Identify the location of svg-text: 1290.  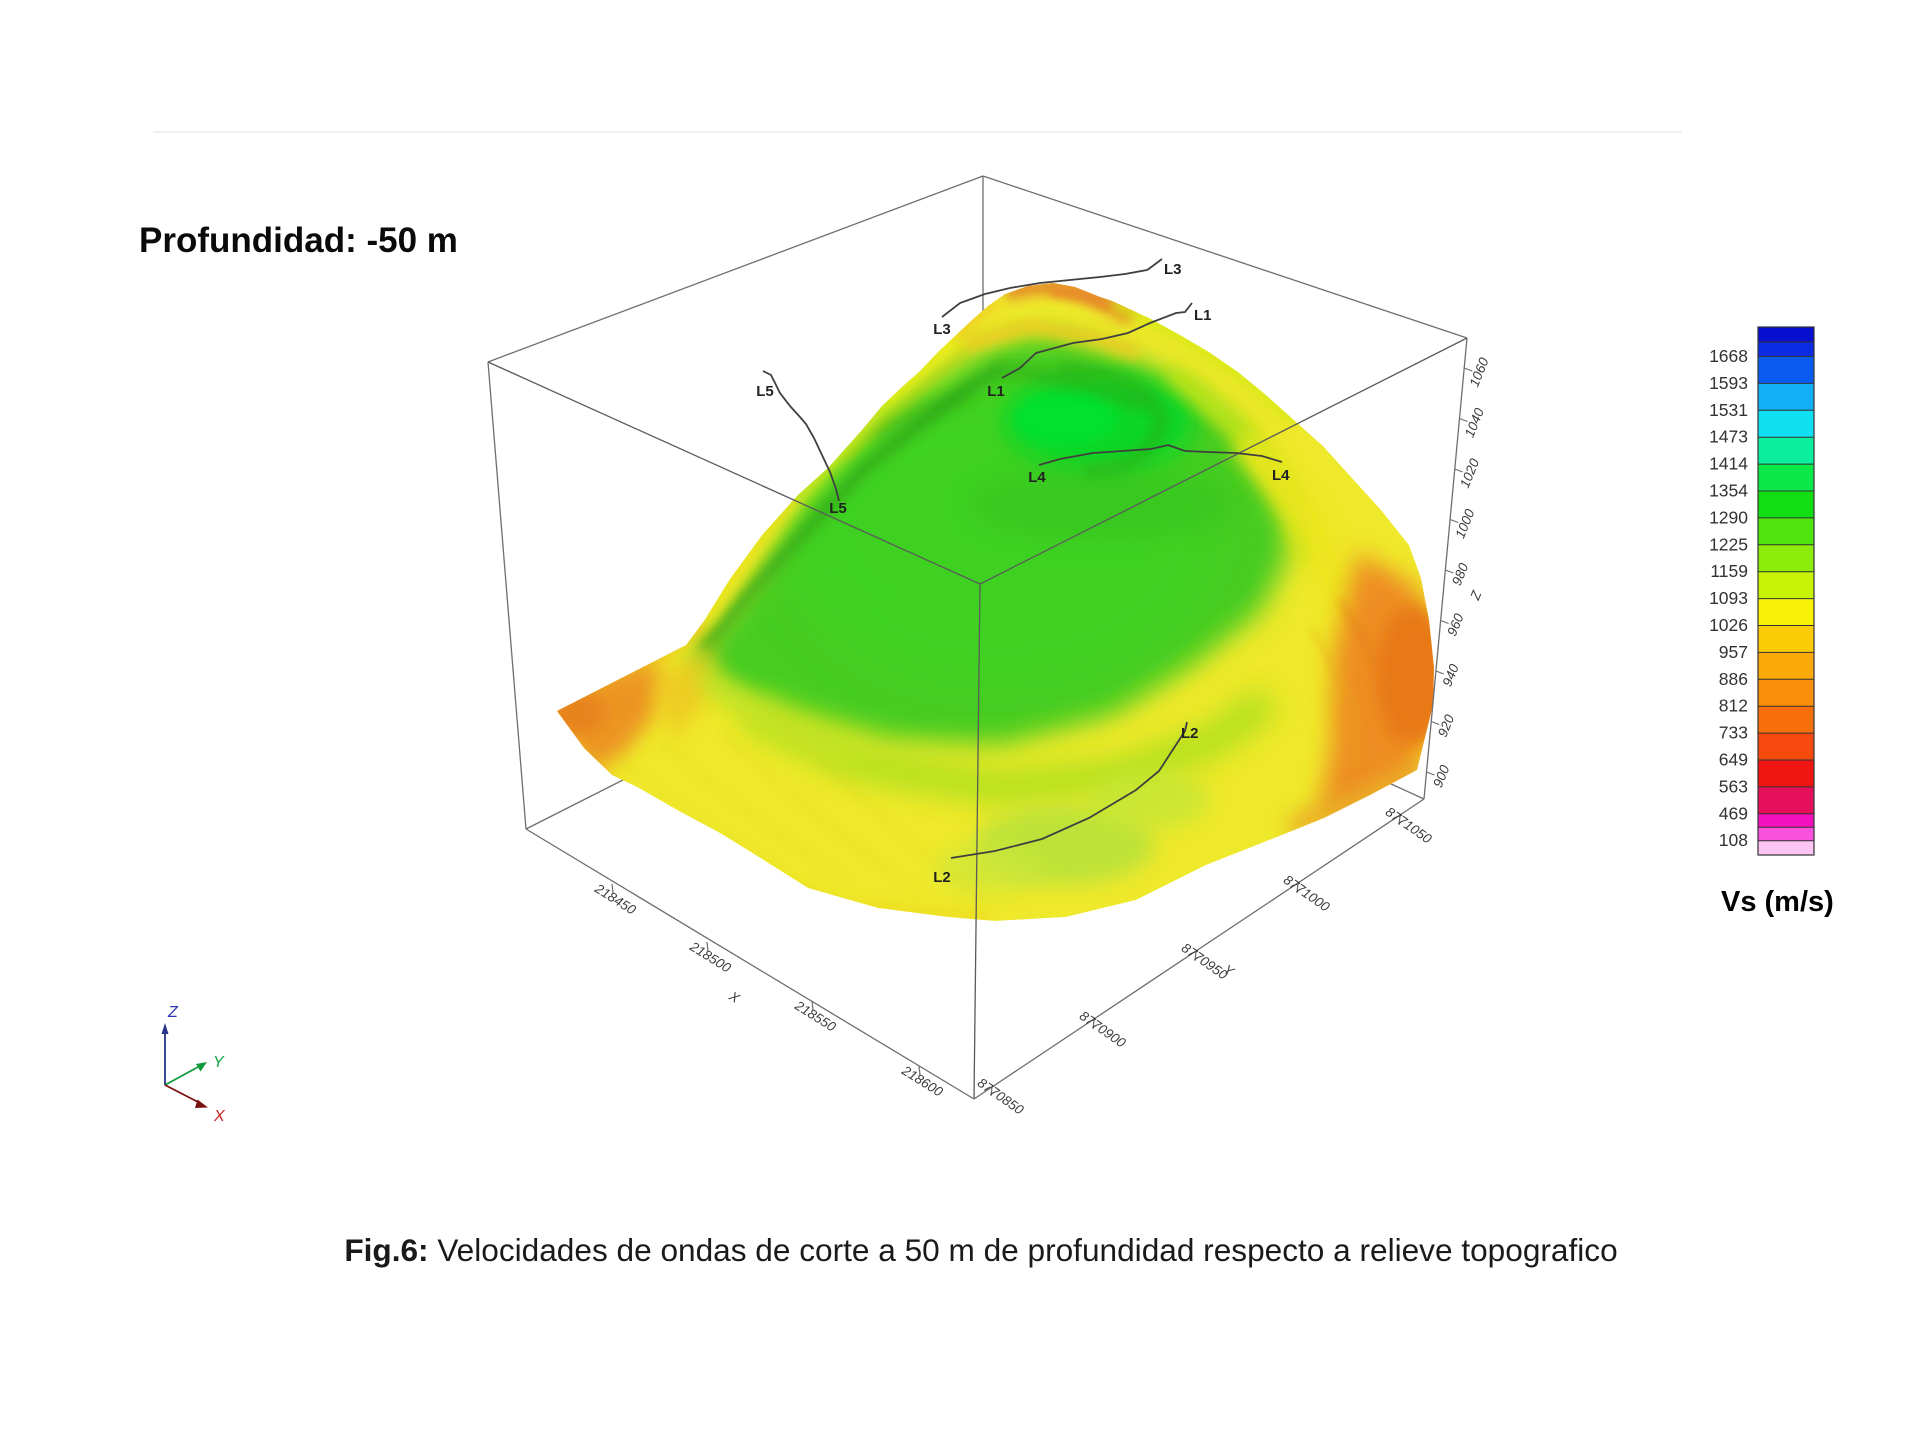
(1728, 517).